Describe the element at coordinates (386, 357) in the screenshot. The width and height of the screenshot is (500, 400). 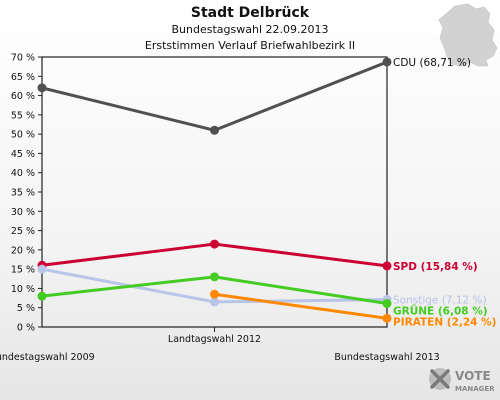
I see `x-tick-label: Bundestagswahl 2013` at that location.